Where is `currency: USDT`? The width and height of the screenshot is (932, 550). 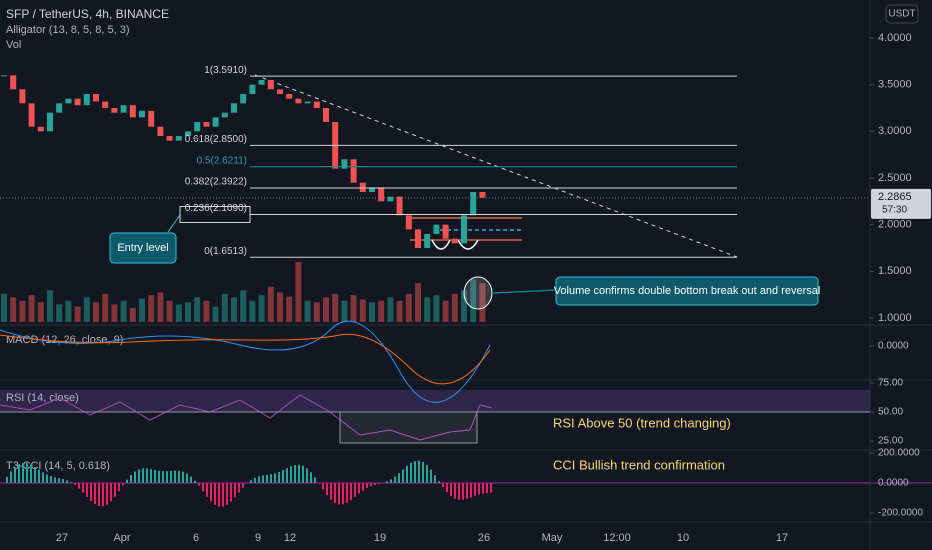
currency: USDT is located at coordinates (901, 14).